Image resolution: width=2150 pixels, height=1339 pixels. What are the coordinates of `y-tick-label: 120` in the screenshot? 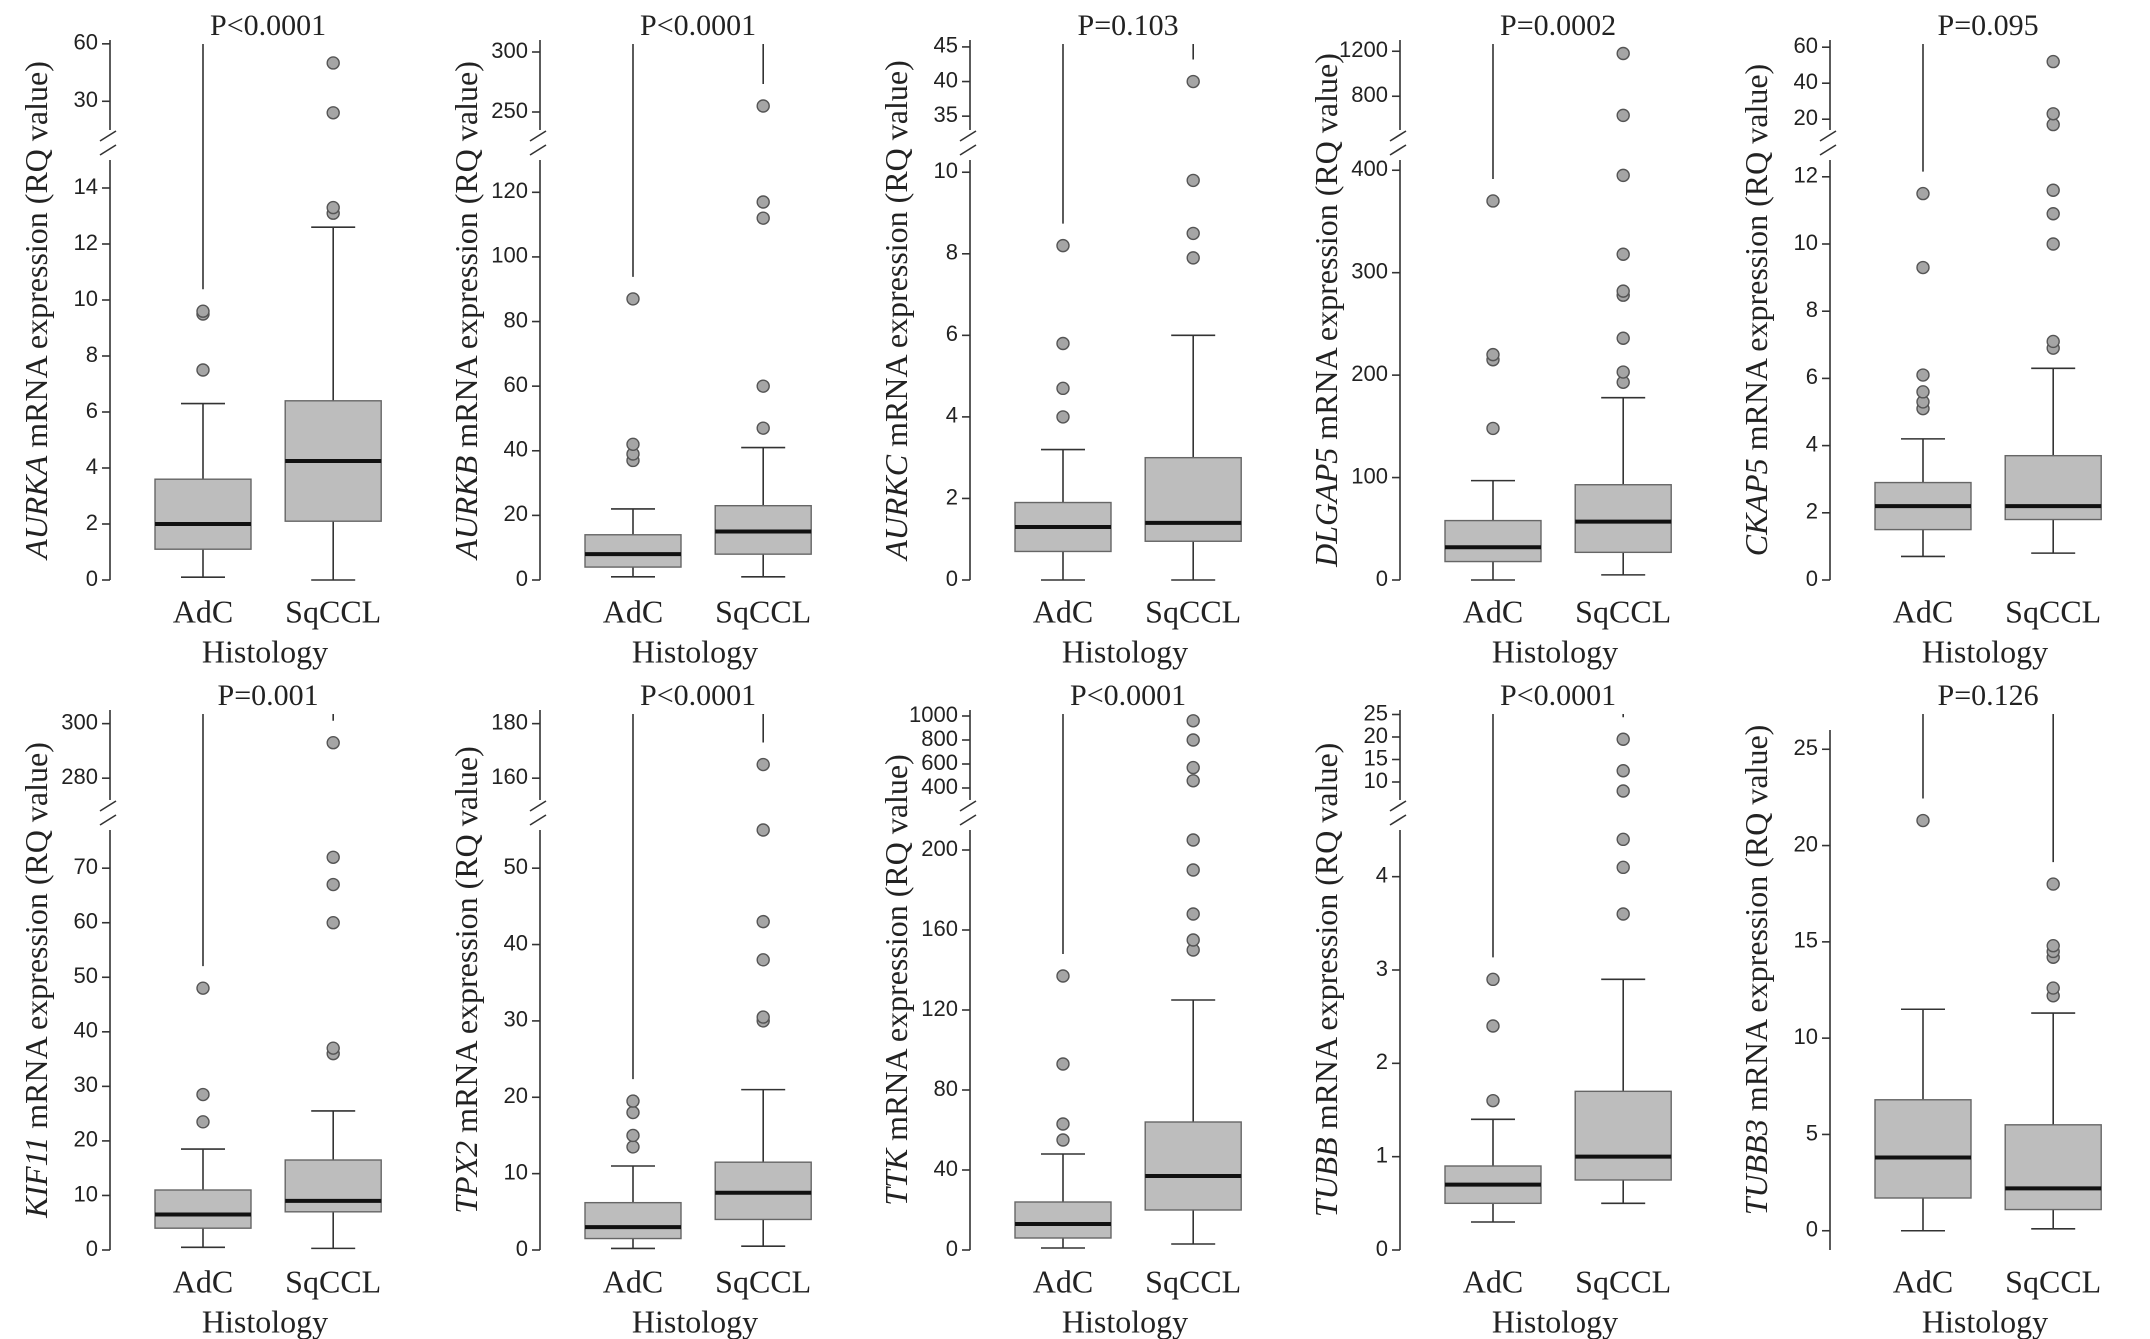 It's located at (509, 190).